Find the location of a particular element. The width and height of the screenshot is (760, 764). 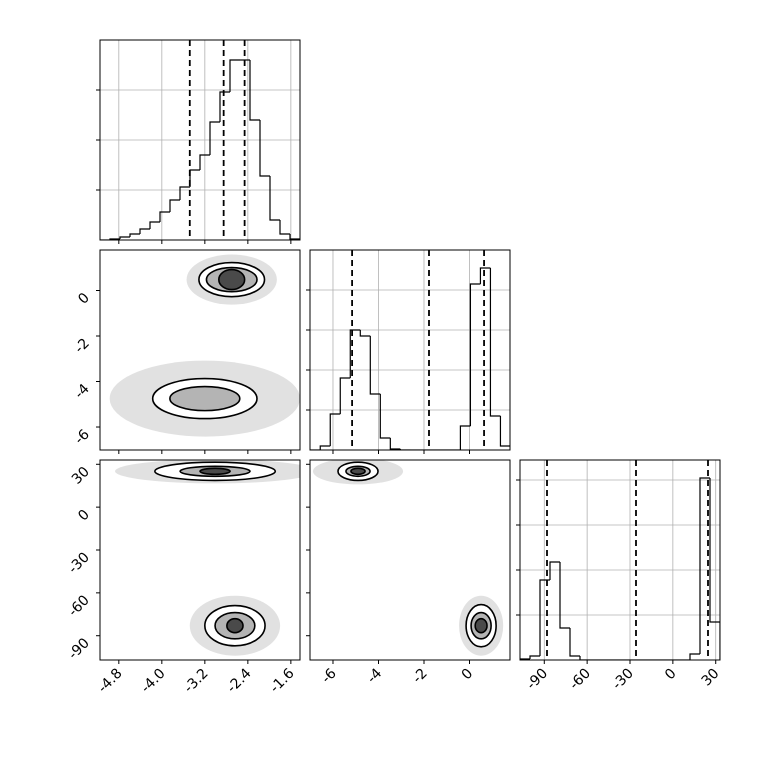

y-tick-label: -2 is located at coordinates (82, 346).